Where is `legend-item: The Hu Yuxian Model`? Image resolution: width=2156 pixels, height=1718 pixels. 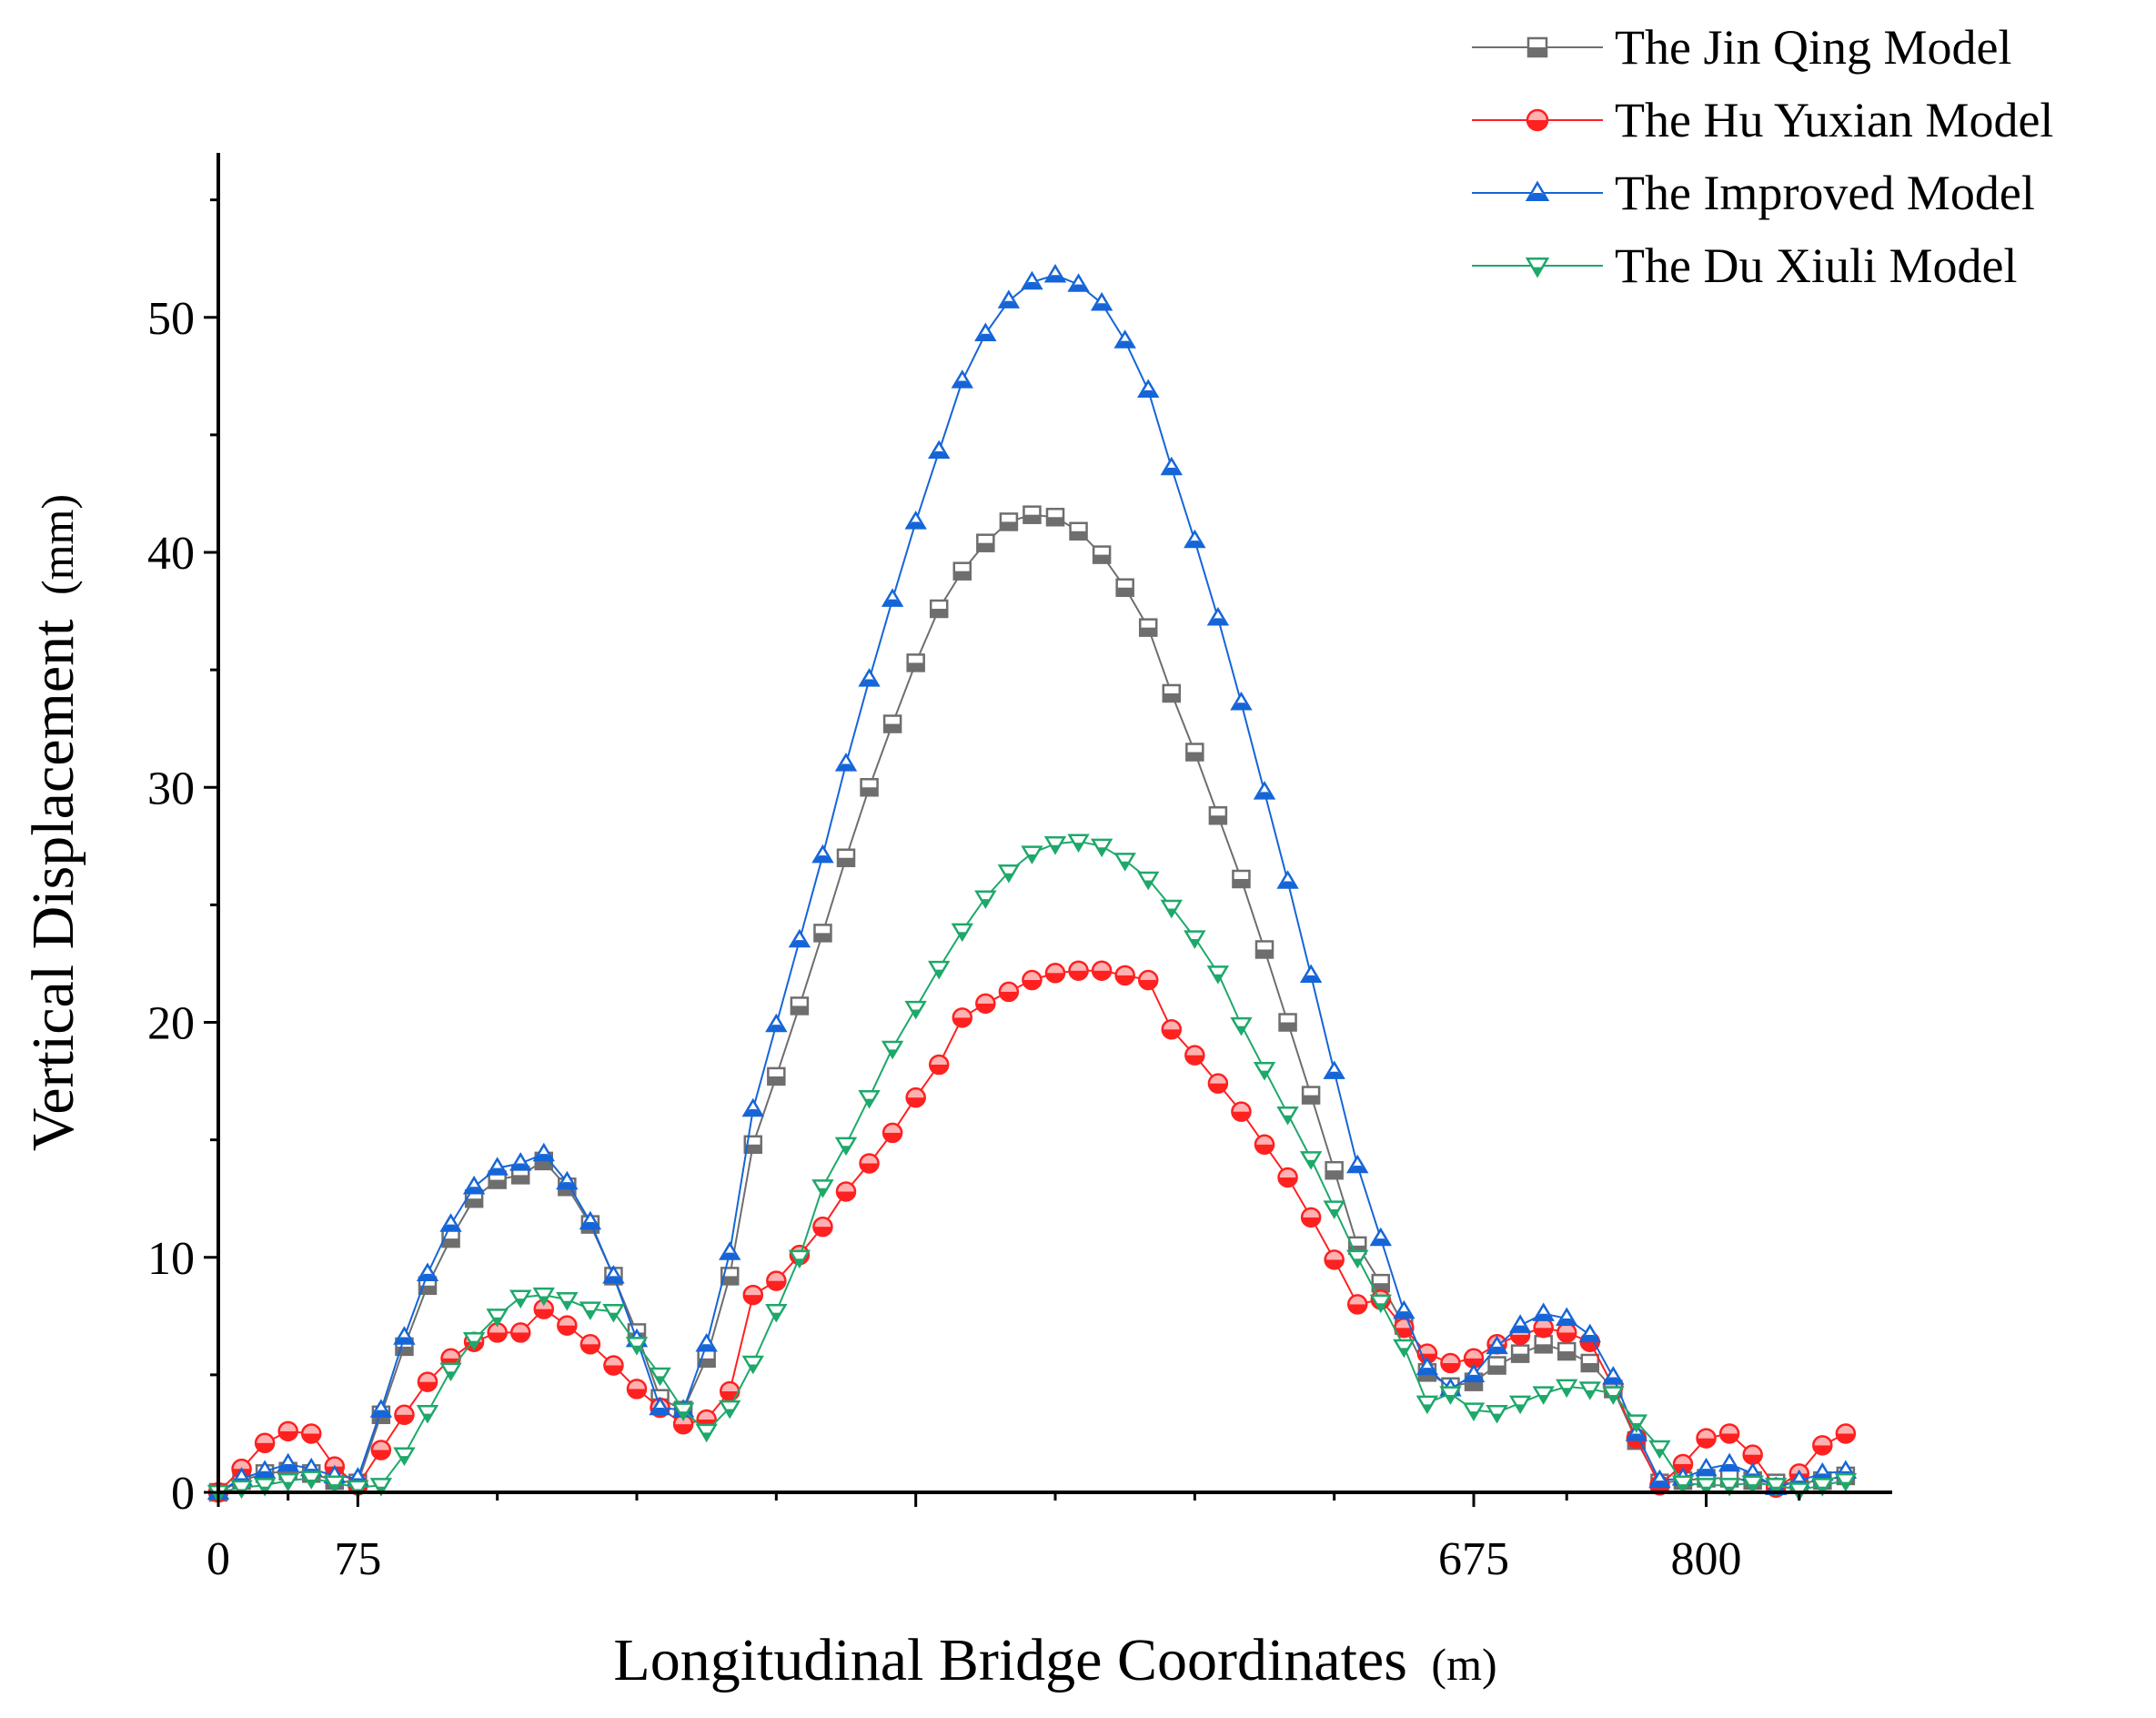 legend-item: The Hu Yuxian Model is located at coordinates (1762, 120).